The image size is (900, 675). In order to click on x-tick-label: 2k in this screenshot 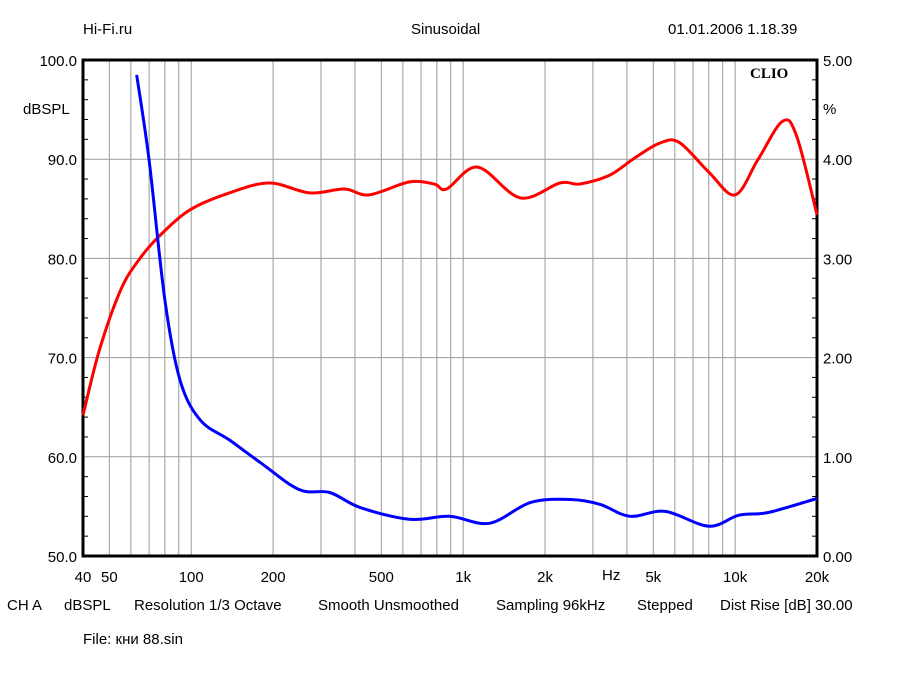, I will do `click(545, 577)`.